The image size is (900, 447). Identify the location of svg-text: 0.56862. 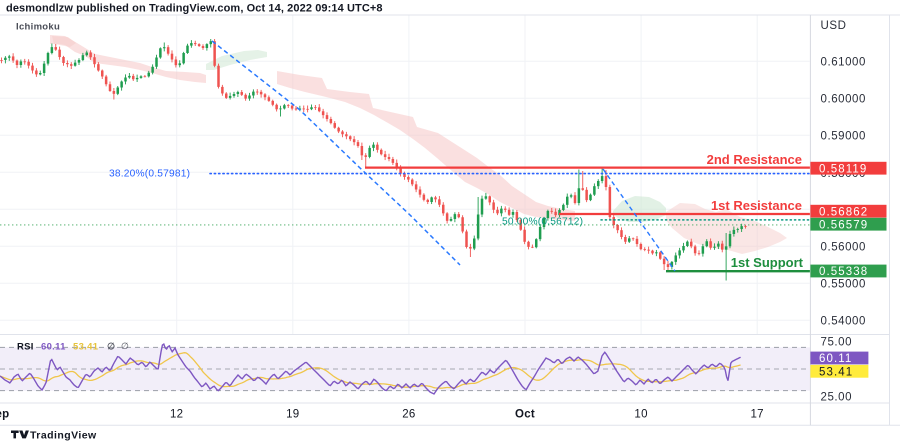
(843, 212).